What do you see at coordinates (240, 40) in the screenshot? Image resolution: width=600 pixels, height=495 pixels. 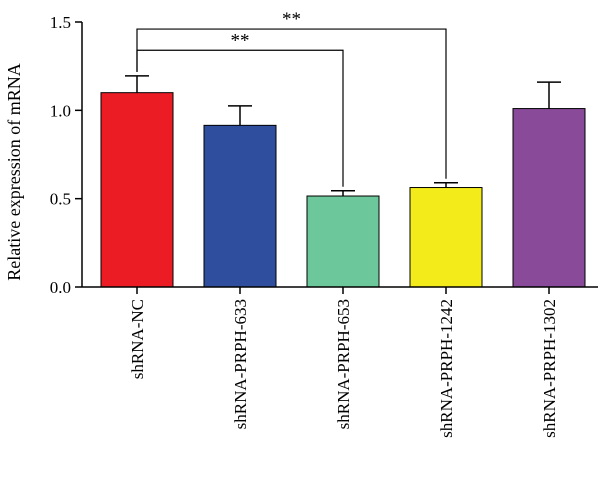 I see `significance-label-1: **` at bounding box center [240, 40].